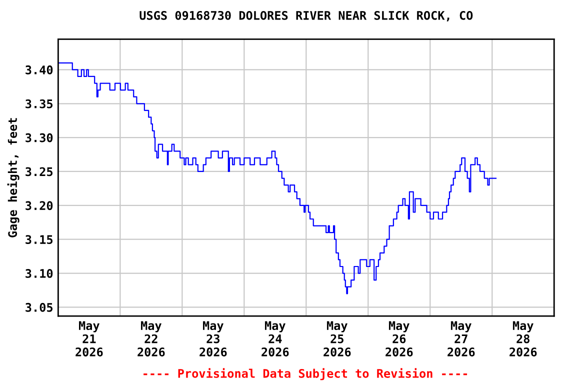 The image size is (576, 384). Describe the element at coordinates (39, 69) in the screenshot. I see `y-tick-label: 3.40` at that location.